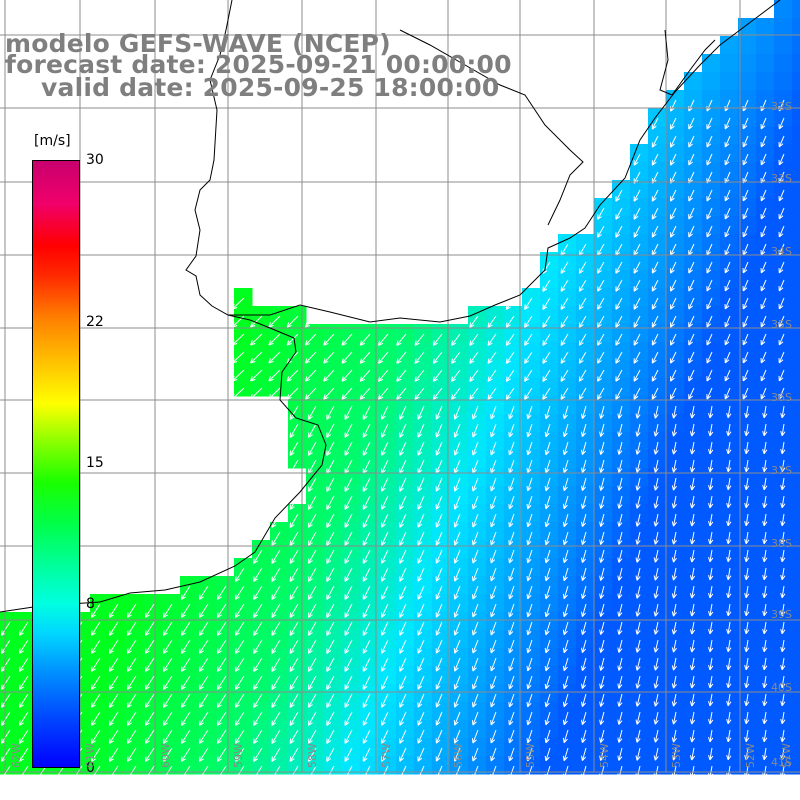 Image resolution: width=800 pixels, height=800 pixels. What do you see at coordinates (95, 321) in the screenshot?
I see `colorbar-tick-label: 22` at bounding box center [95, 321].